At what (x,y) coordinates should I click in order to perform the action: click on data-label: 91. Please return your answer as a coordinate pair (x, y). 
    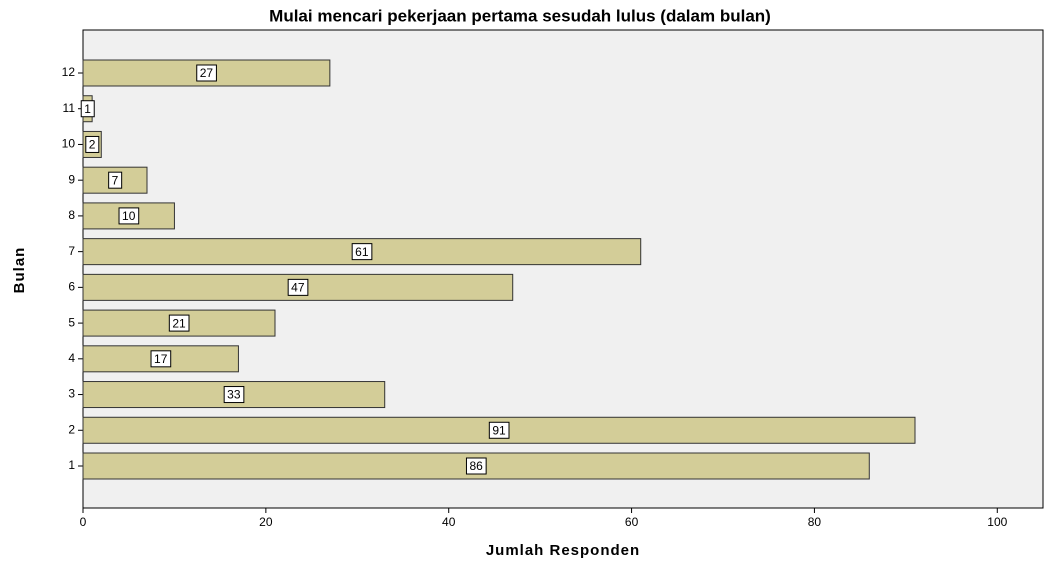
    Looking at the image, I should click on (499, 430).